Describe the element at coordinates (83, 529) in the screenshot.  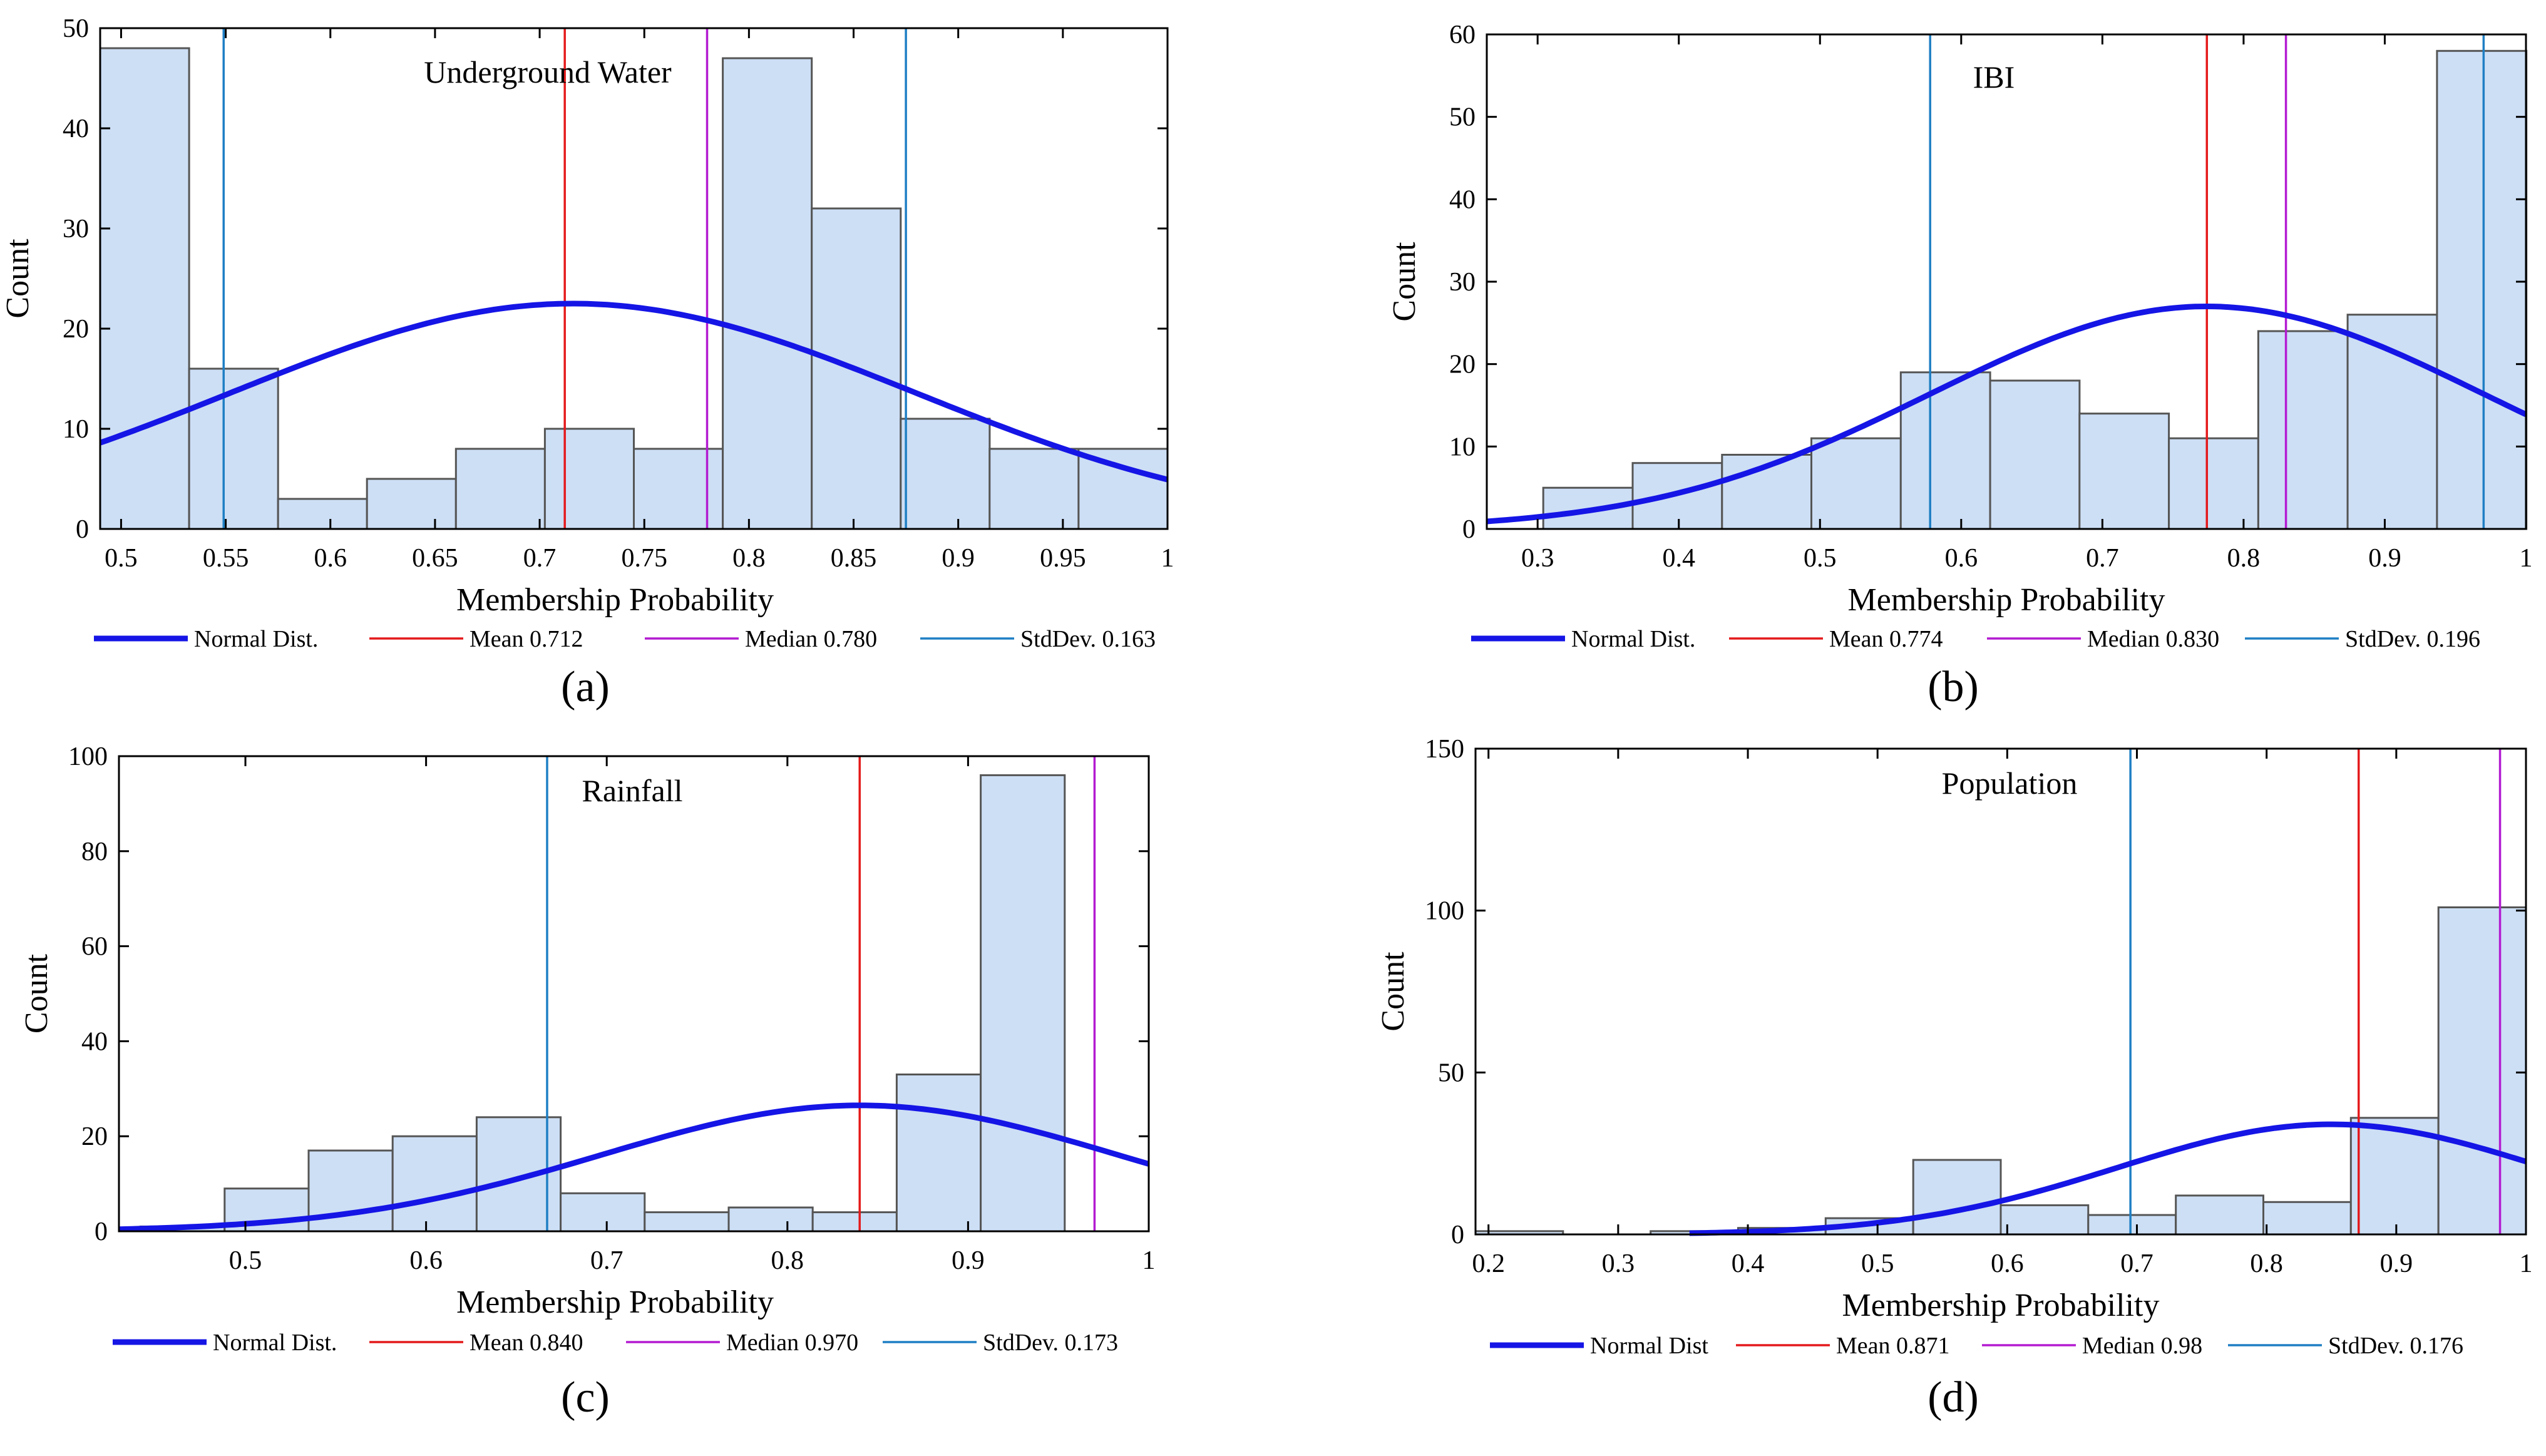
I see `y-tick-label-a-1: 0` at that location.